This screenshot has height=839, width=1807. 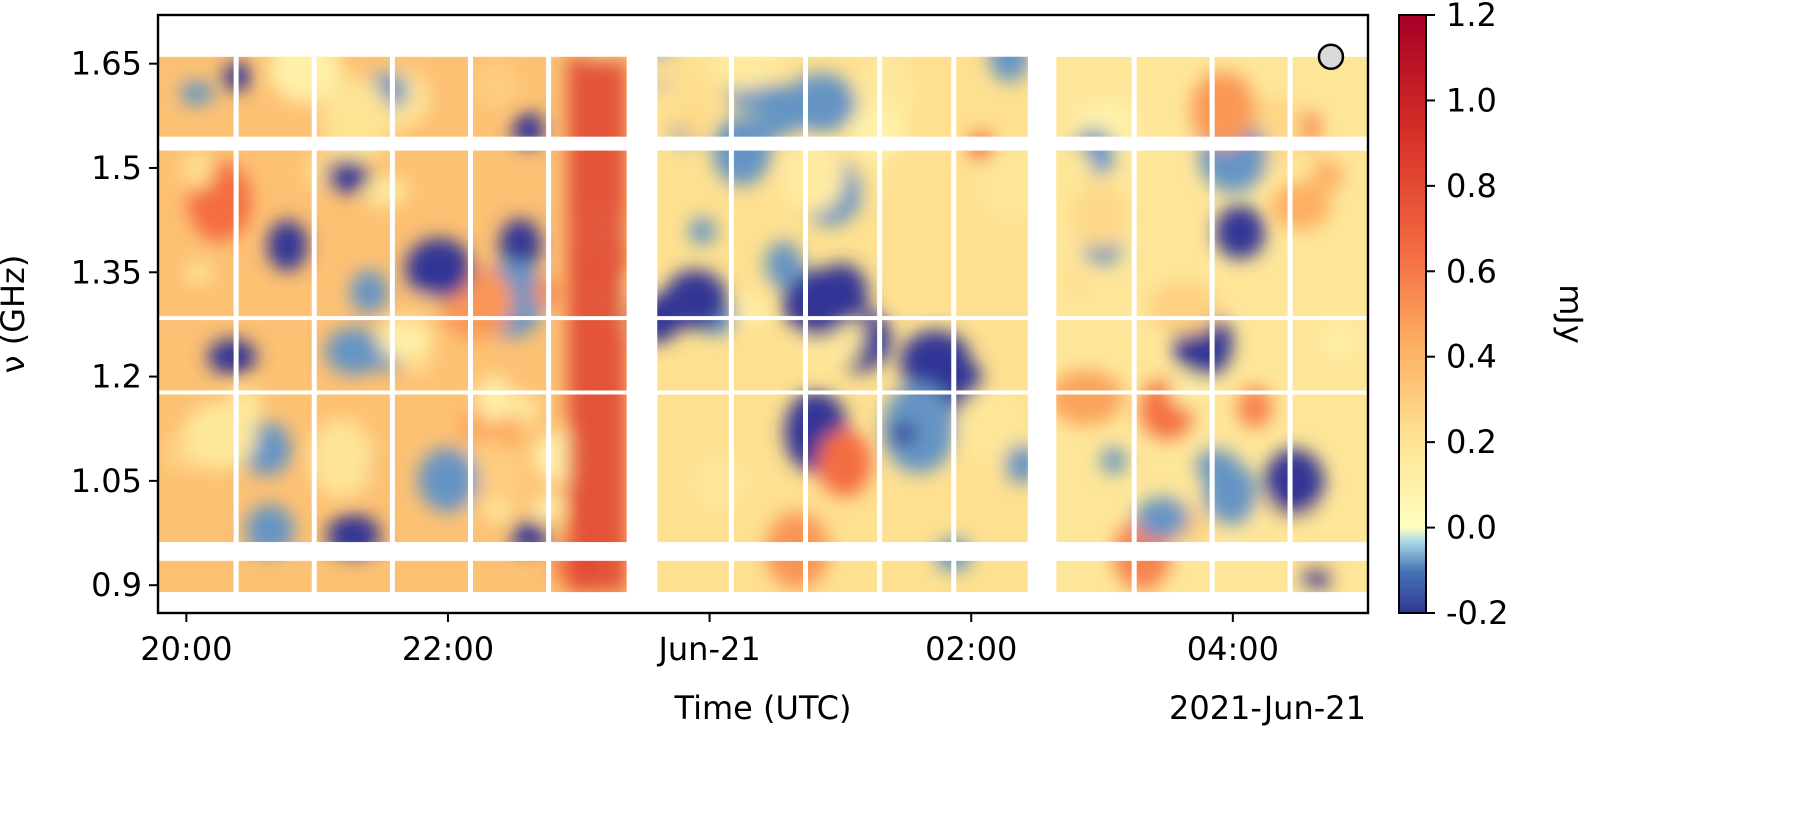 I want to click on y-tick-label: 1.05, so click(x=106, y=481).